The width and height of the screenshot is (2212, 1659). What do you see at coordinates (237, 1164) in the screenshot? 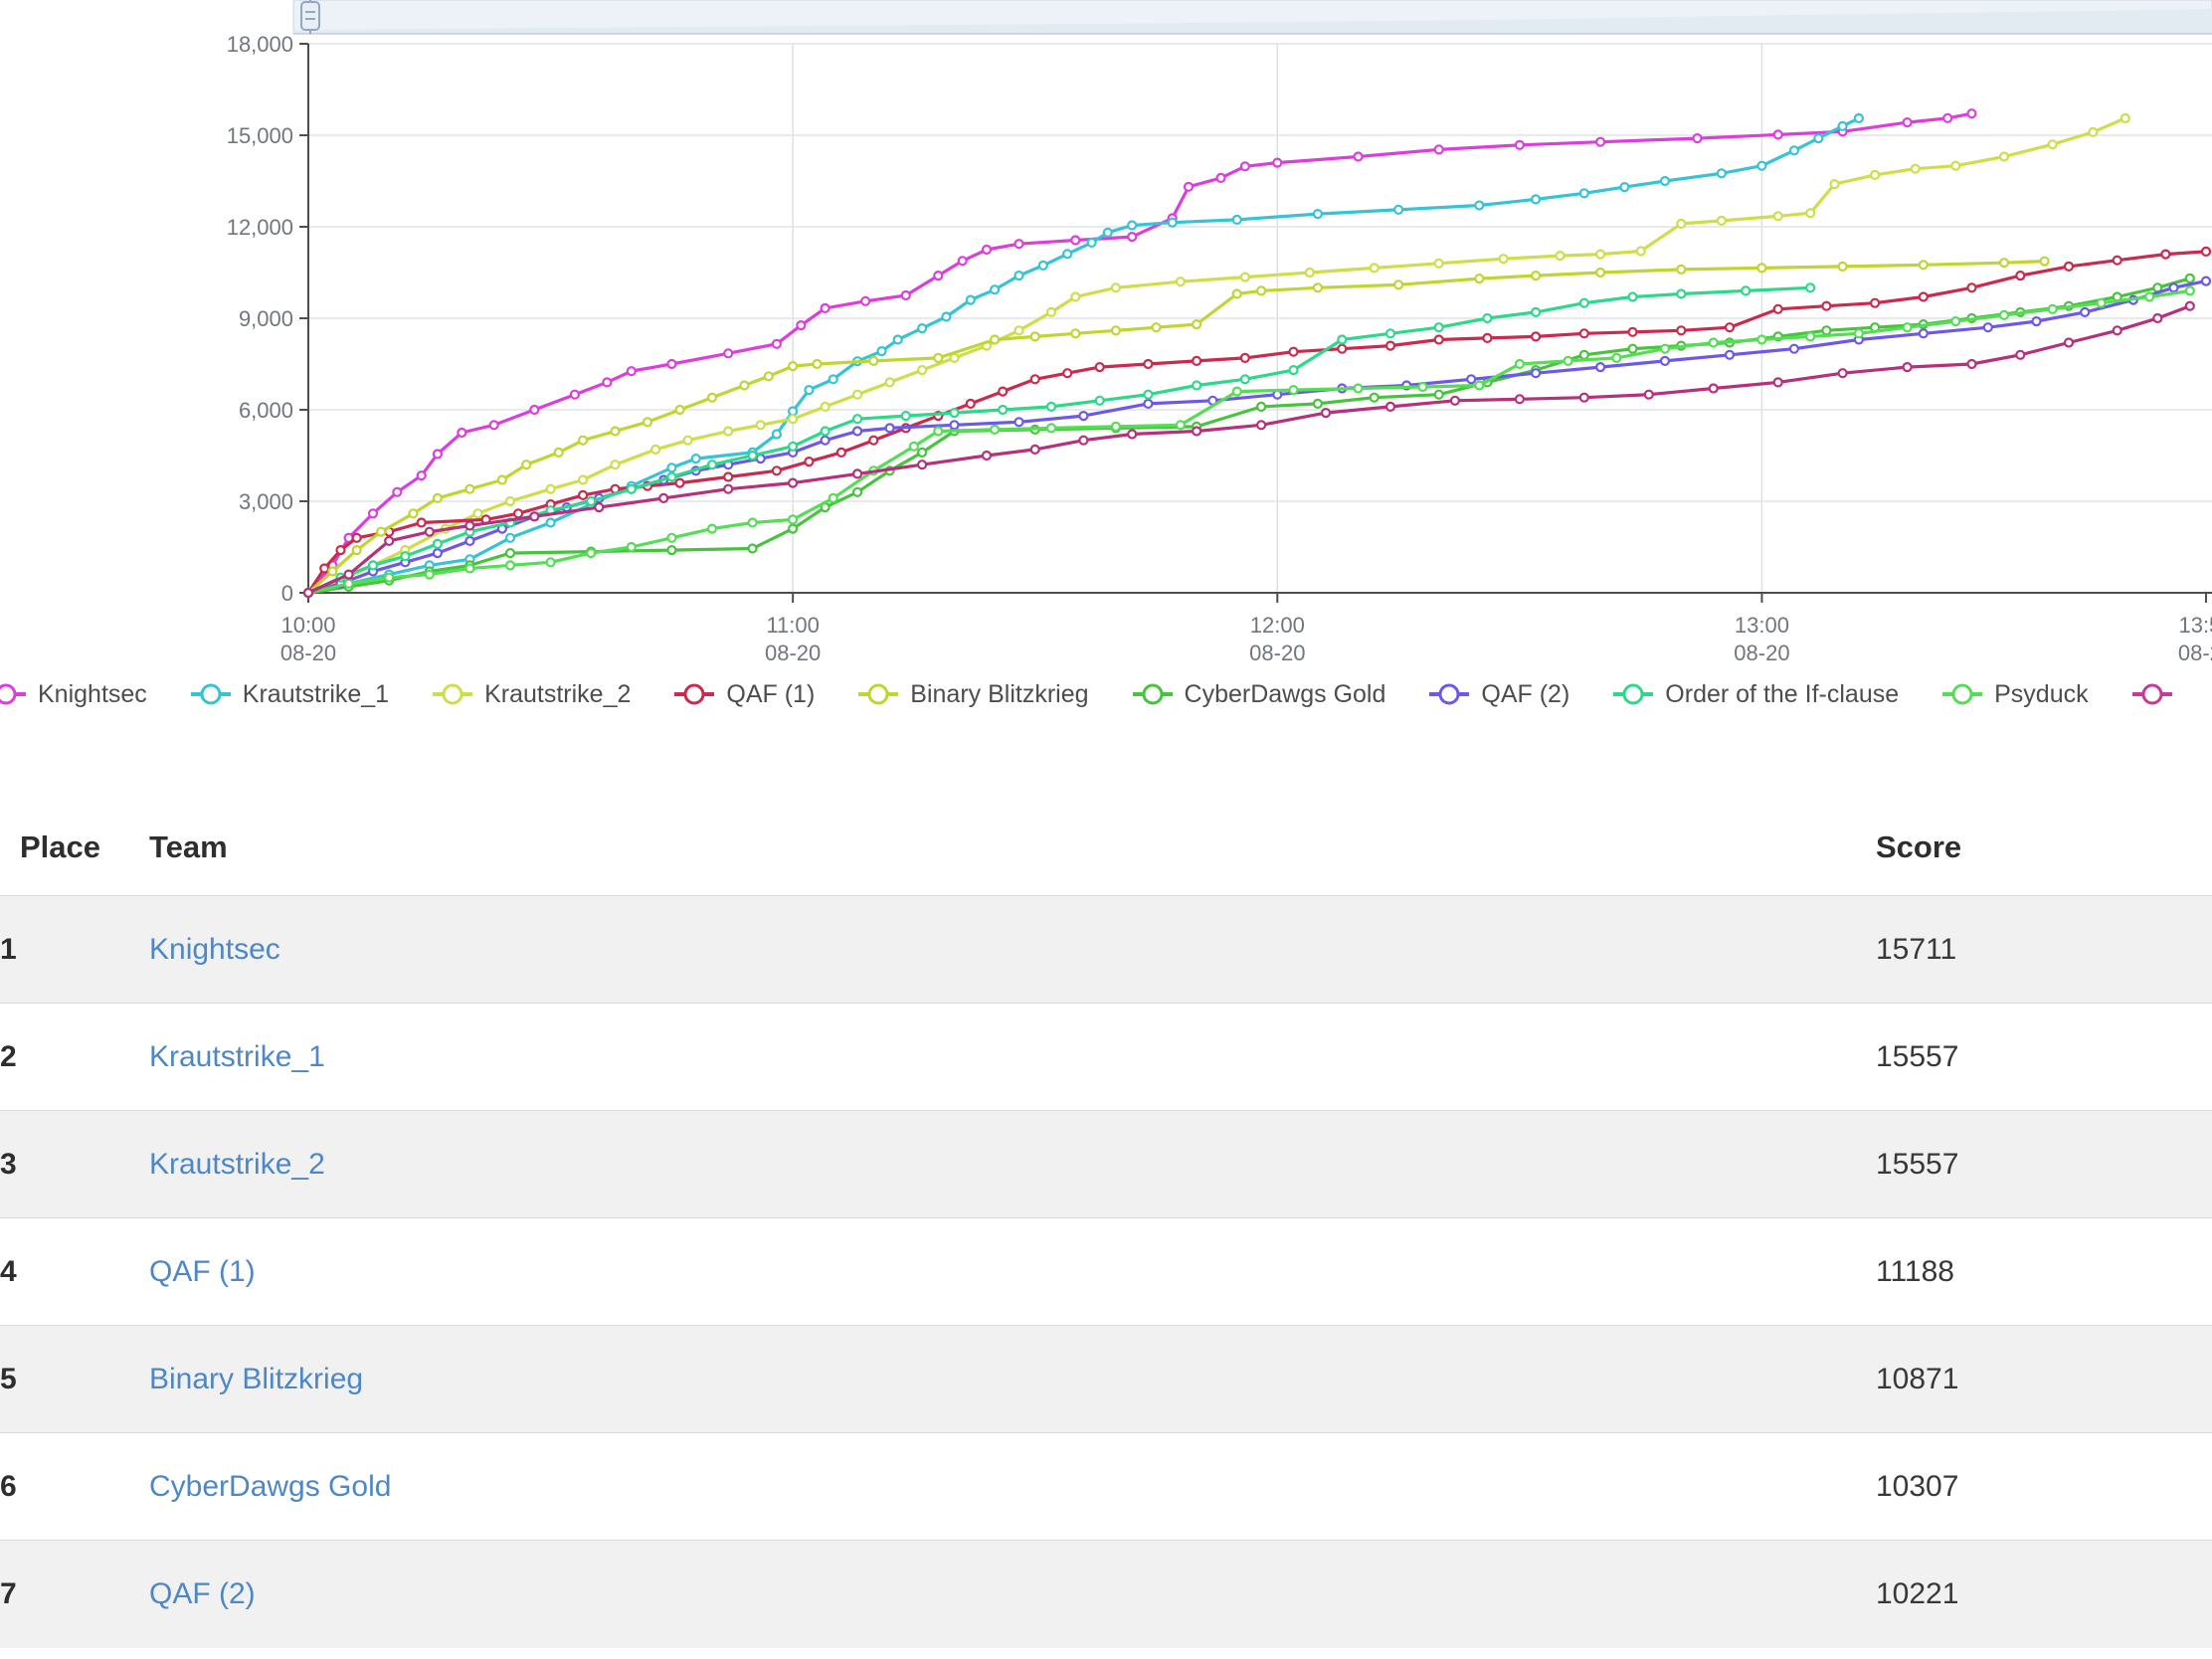
I see `team-link: Krautstrike_2` at bounding box center [237, 1164].